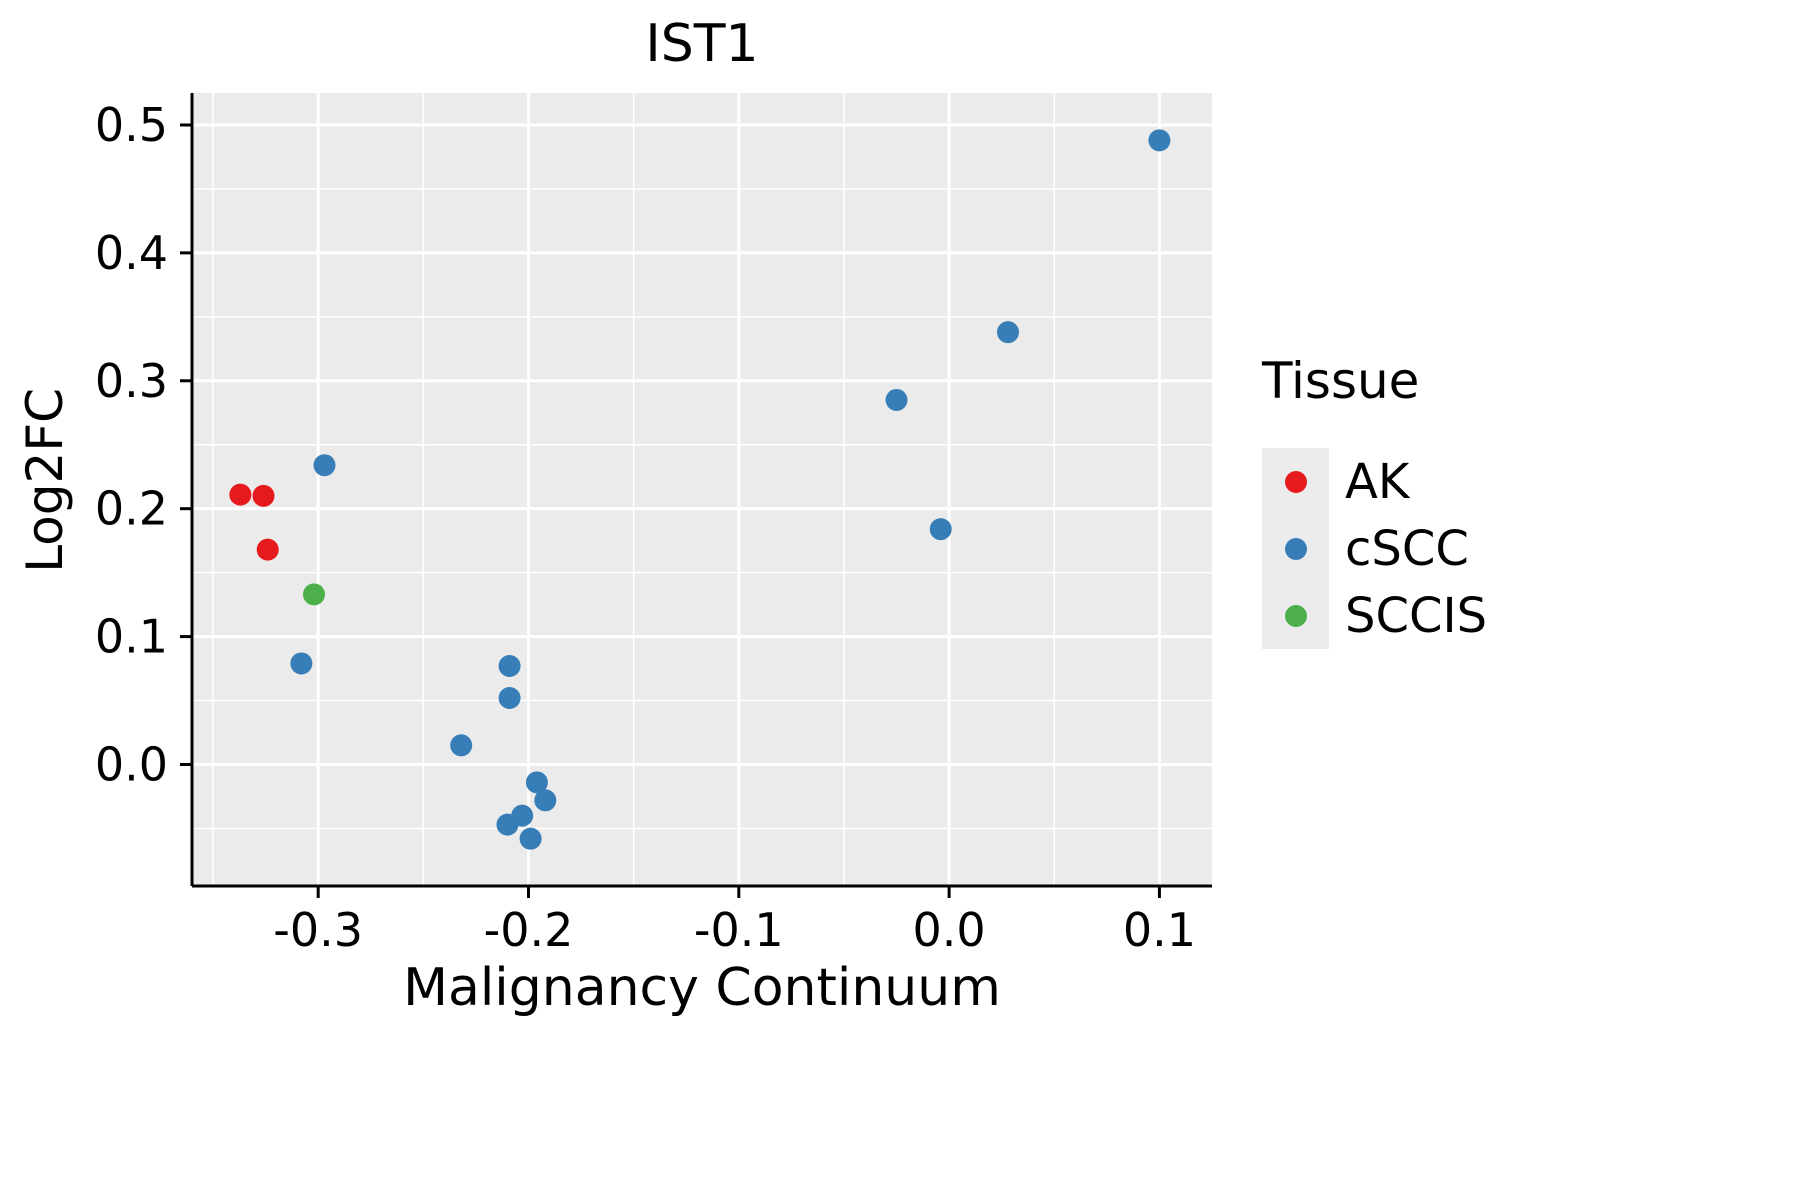 The image size is (1800, 1200). I want to click on legend-label-sccis: SCCIS, so click(1416, 615).